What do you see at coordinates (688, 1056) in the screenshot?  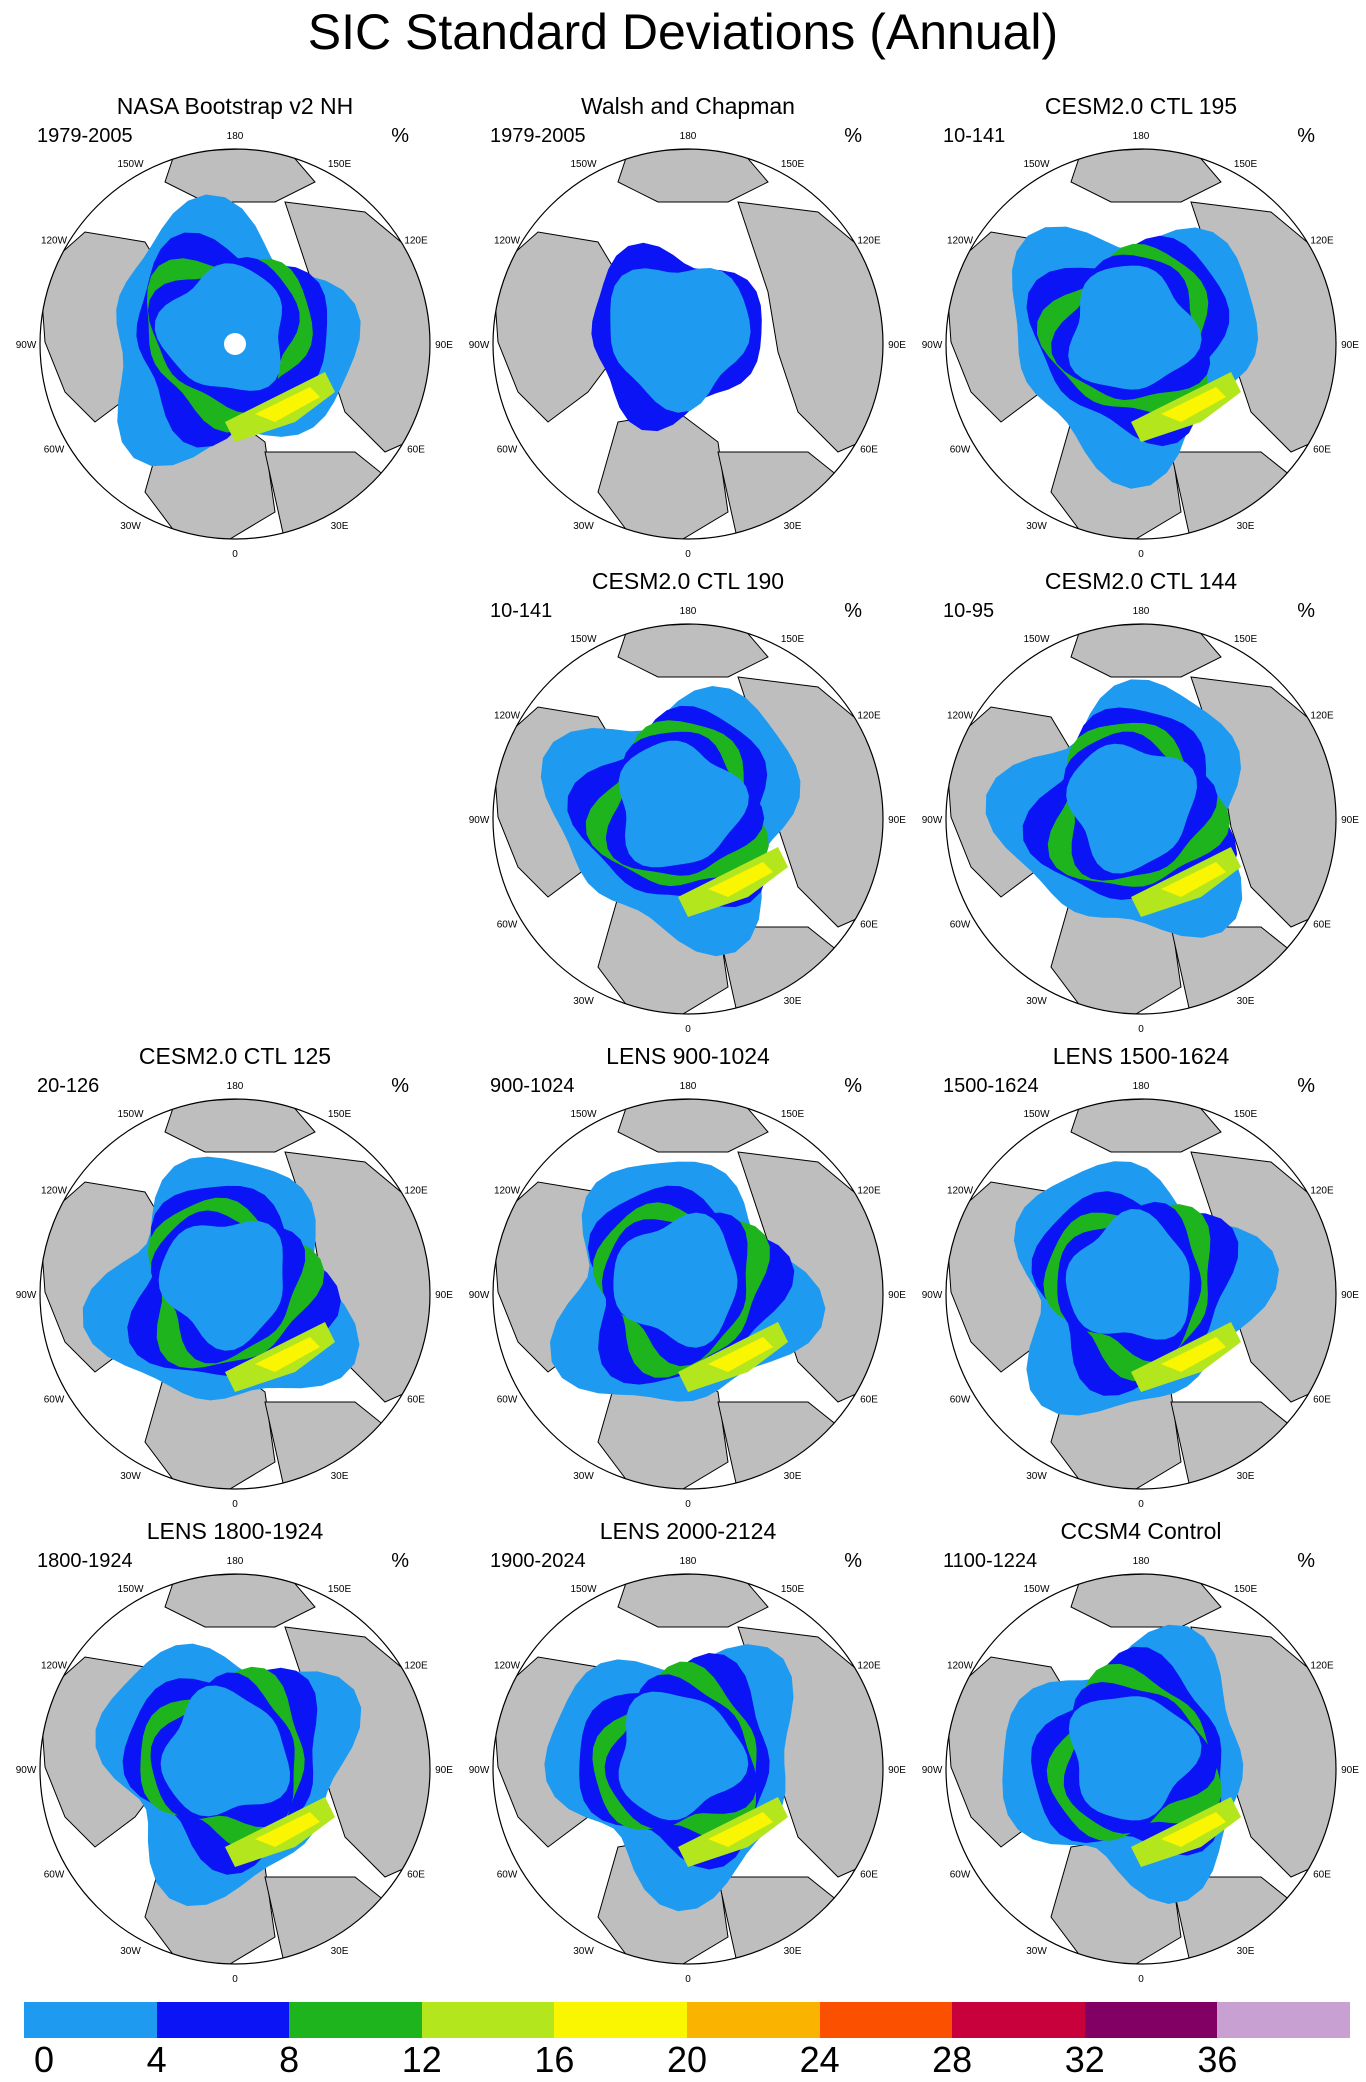 I see `panel-title: LENS 900-1024` at bounding box center [688, 1056].